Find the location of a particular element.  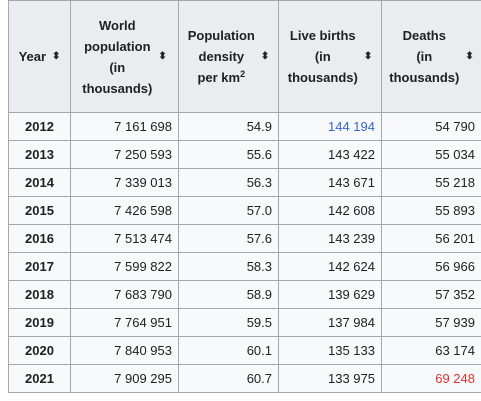

cell-births: 143 422 is located at coordinates (330, 154).